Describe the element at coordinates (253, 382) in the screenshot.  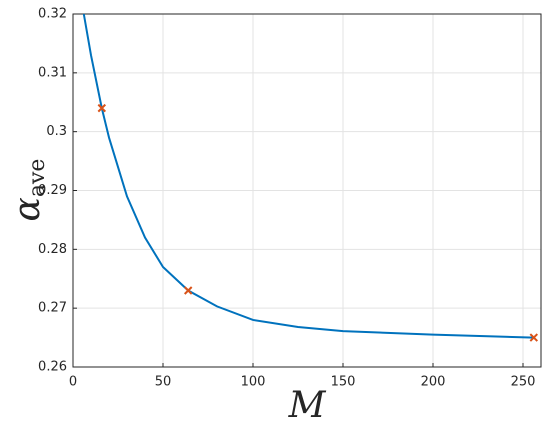
I see `x-tick-label: 100` at that location.